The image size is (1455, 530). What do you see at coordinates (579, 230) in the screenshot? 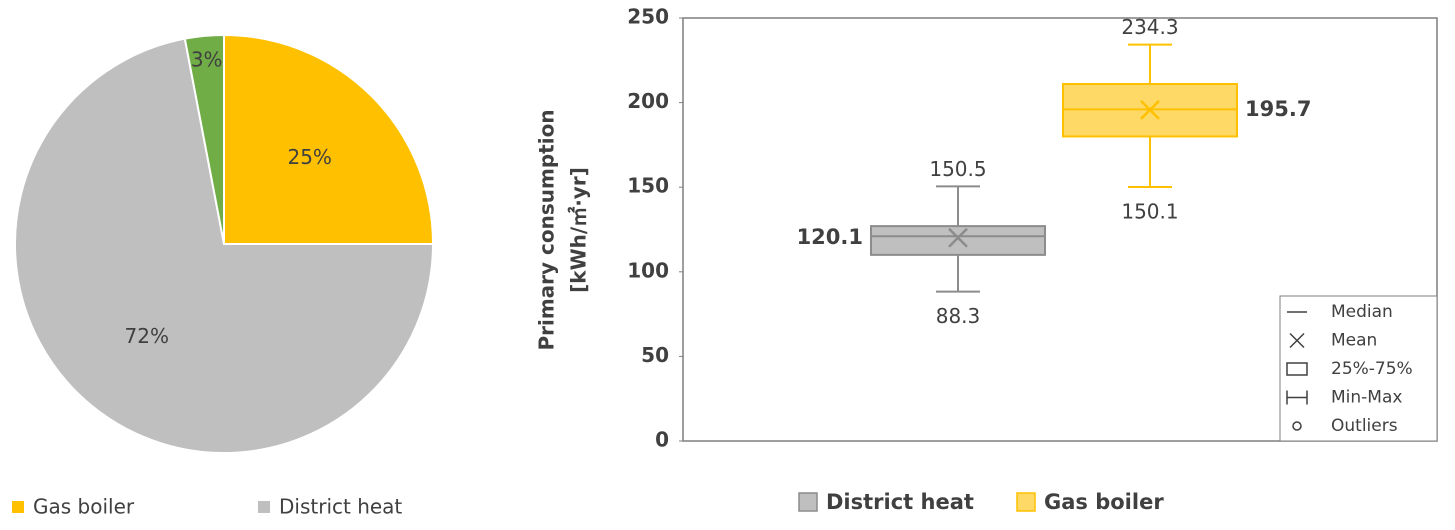
I see `y-axis-label: [kWh/㎡·yr]` at bounding box center [579, 230].